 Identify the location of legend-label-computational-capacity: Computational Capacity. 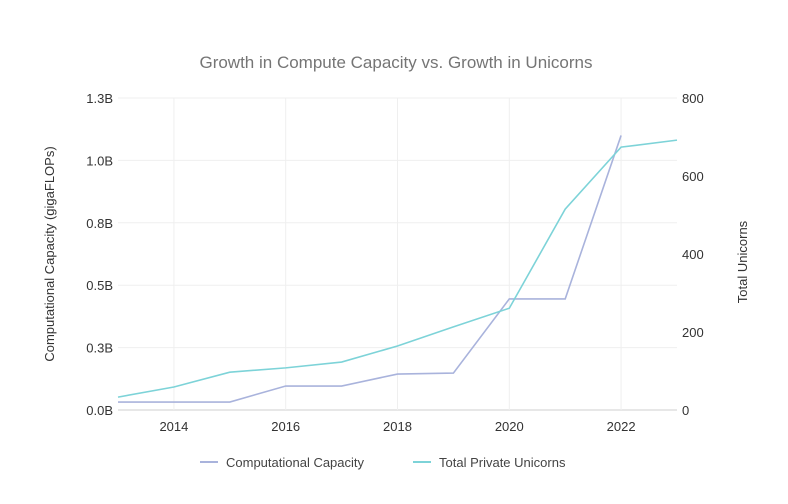
(295, 462).